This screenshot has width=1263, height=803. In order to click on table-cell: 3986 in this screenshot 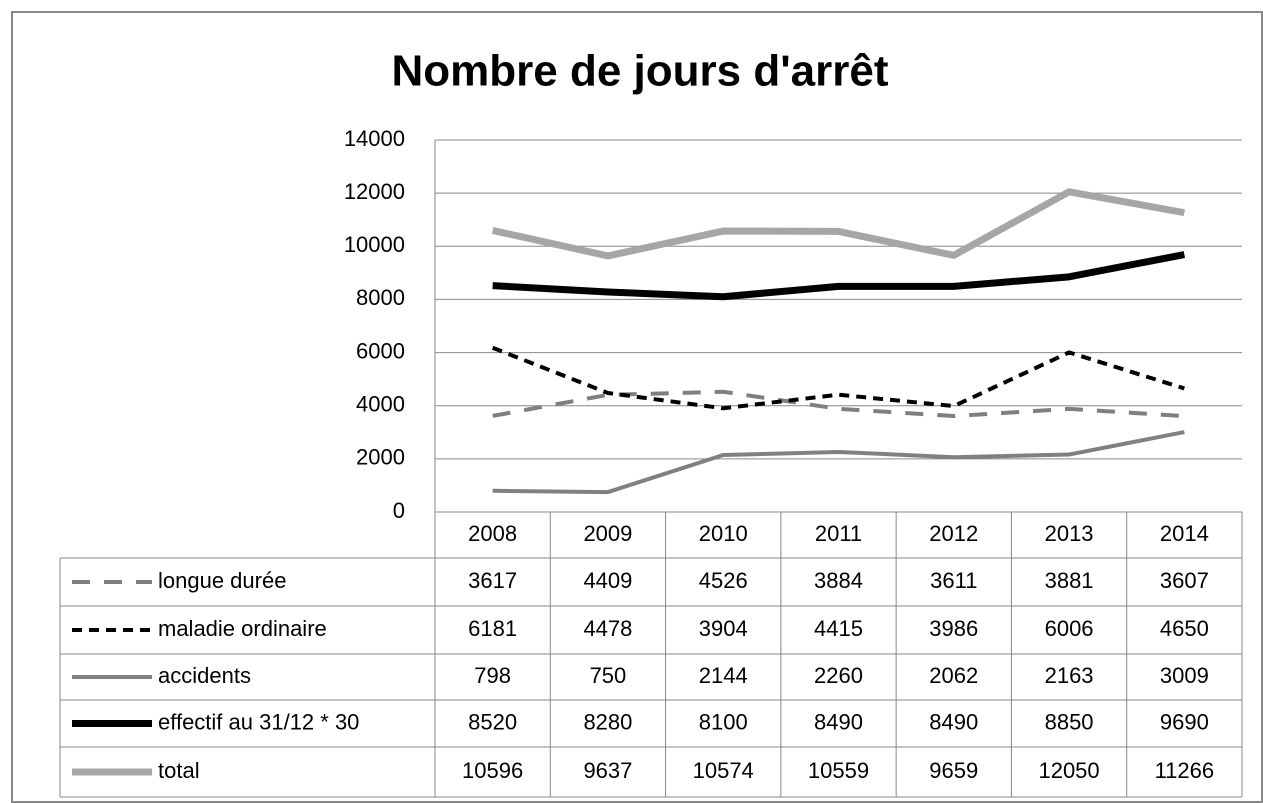, I will do `click(953, 628)`.